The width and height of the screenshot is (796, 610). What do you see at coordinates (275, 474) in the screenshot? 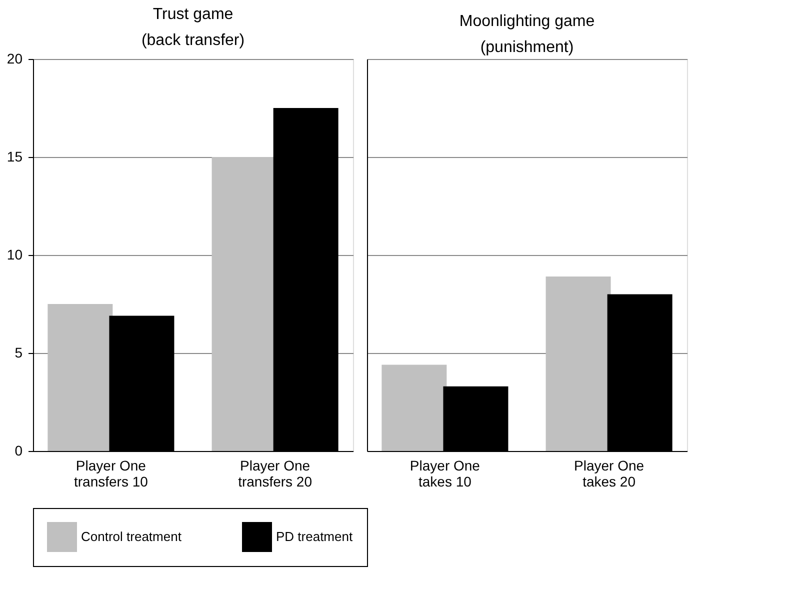
I see `x-tick-label: Player One transfers 20` at bounding box center [275, 474].